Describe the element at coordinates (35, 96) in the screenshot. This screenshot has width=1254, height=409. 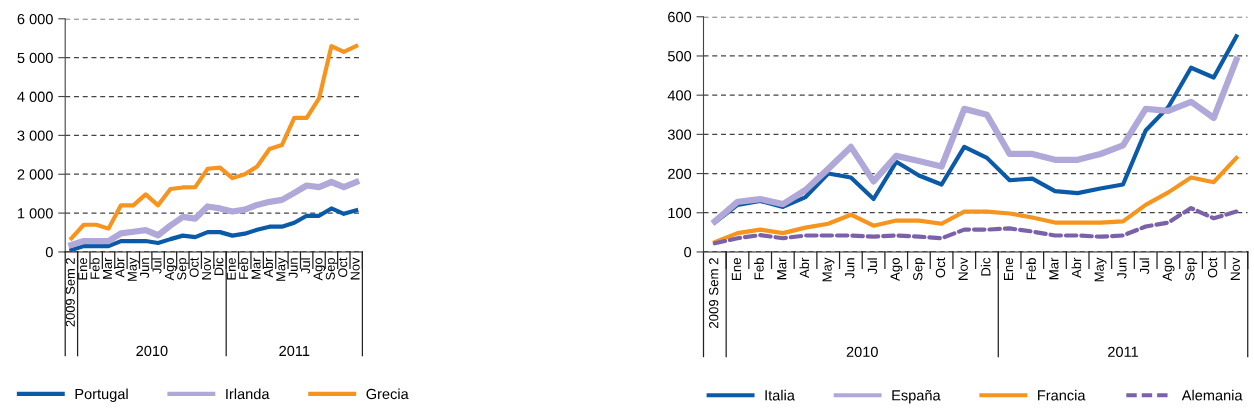
I see `y-tick-label: 4 000` at that location.